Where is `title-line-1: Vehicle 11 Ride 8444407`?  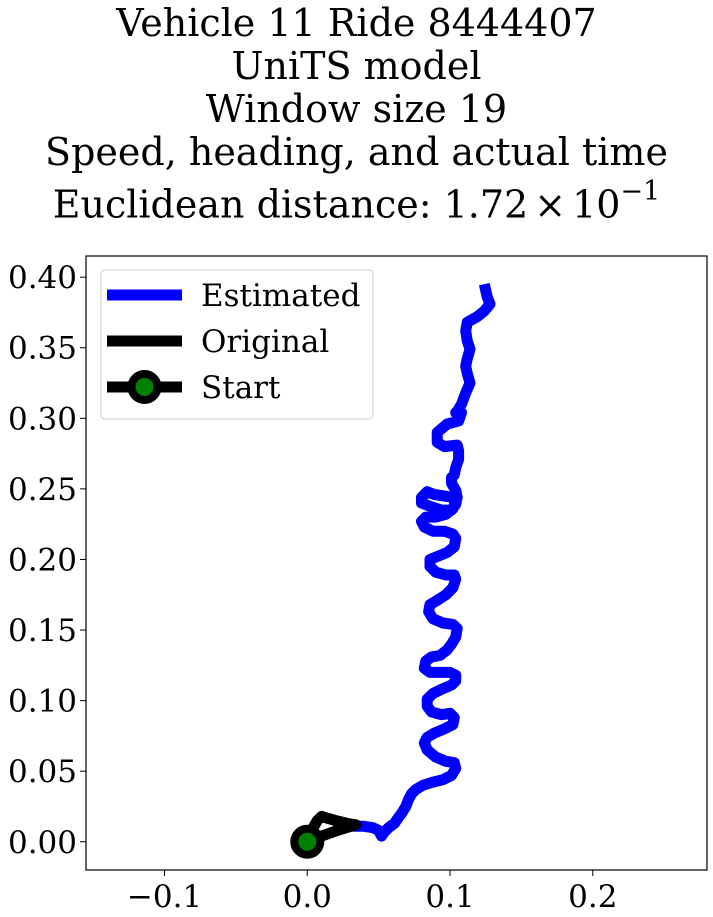
title-line-1: Vehicle 11 Ride 8444407 is located at coordinates (356, 23).